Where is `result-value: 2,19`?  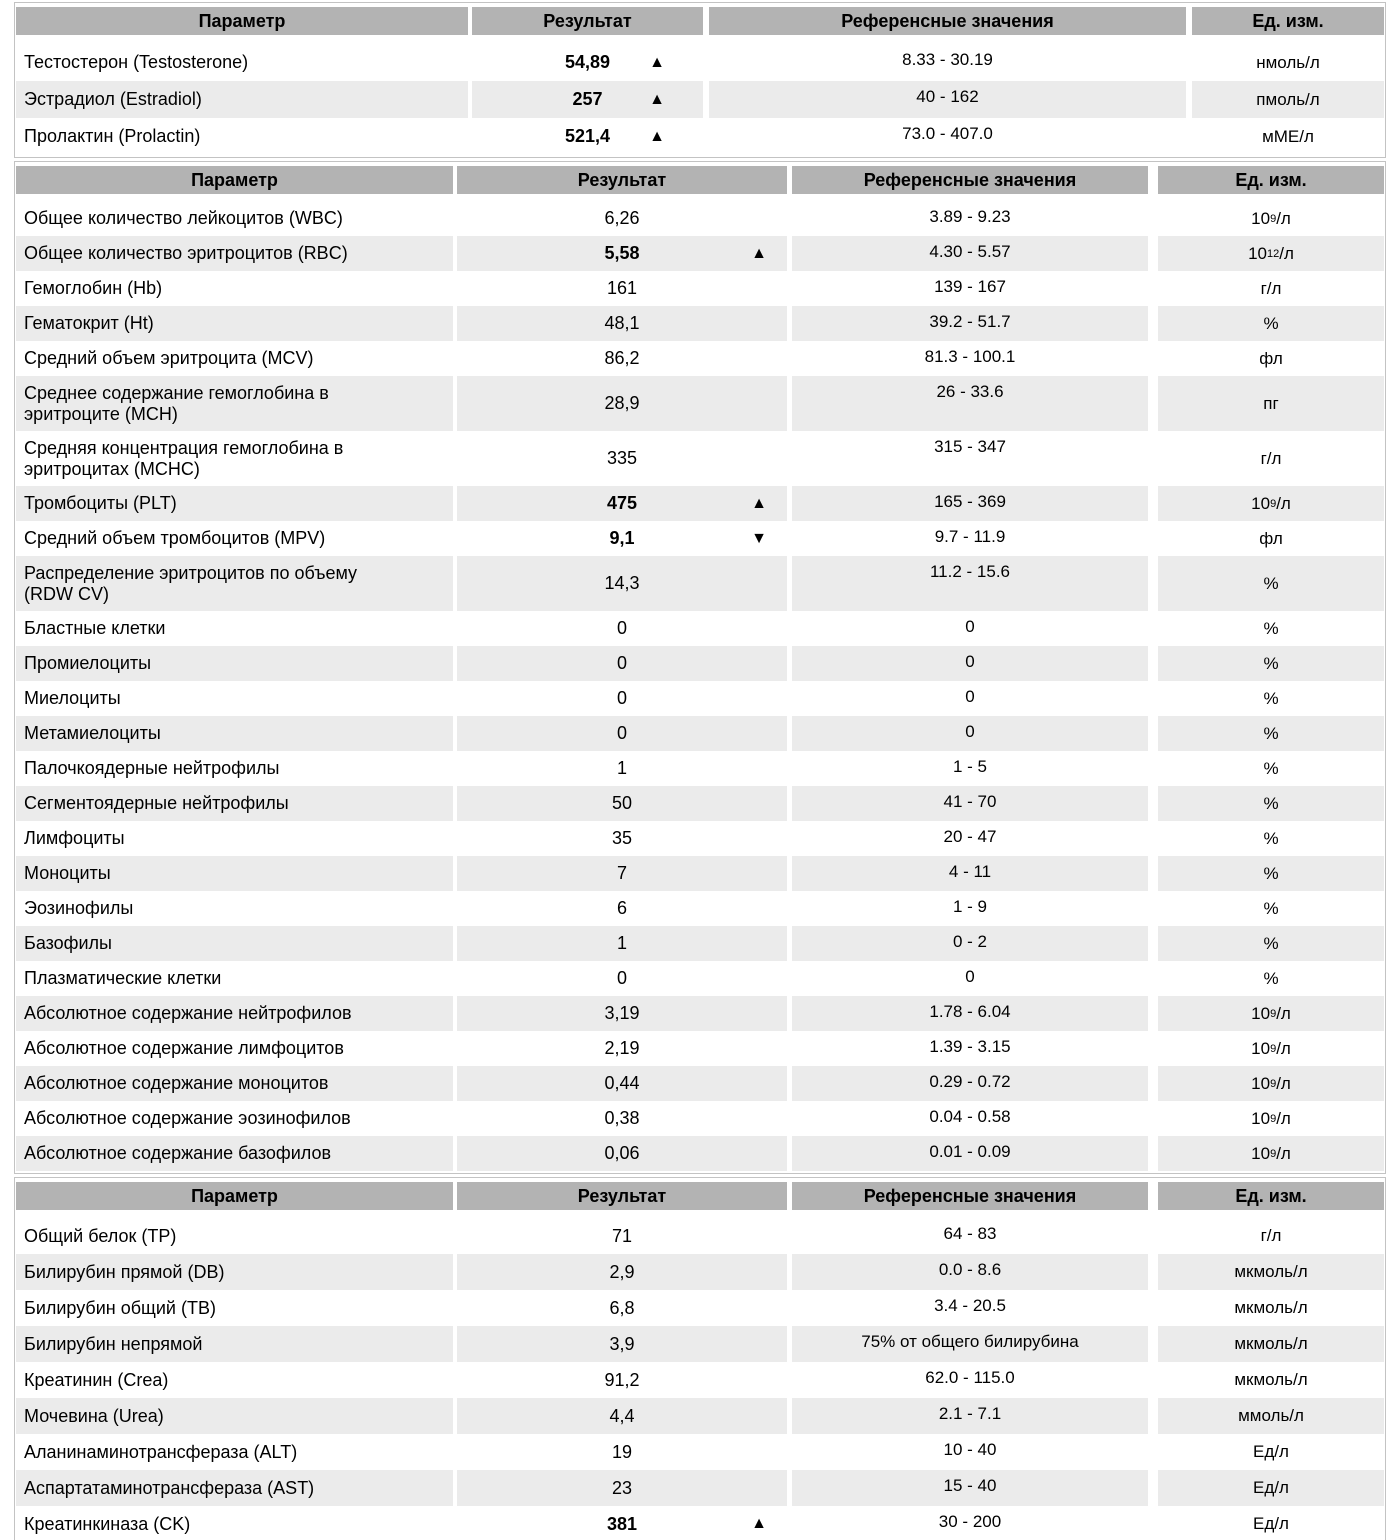 result-value: 2,19 is located at coordinates (622, 1048).